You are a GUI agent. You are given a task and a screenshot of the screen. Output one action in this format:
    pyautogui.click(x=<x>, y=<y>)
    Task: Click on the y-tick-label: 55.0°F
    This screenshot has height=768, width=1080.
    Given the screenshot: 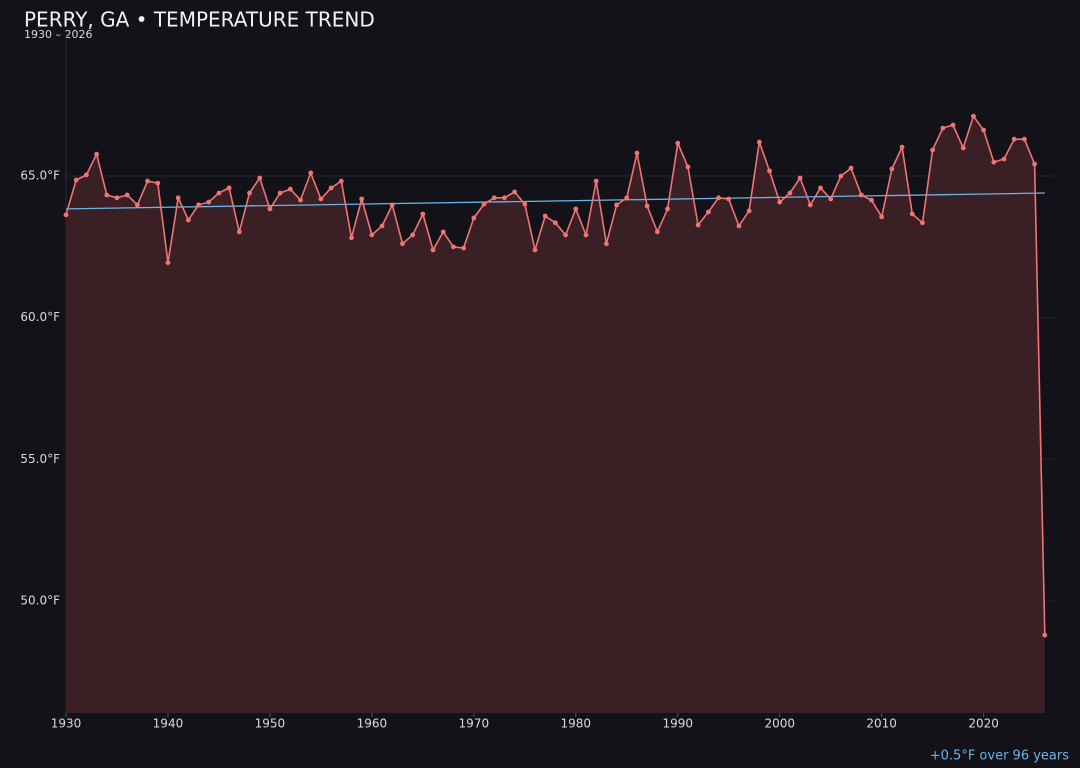 What is the action you would take?
    pyautogui.click(x=40, y=459)
    